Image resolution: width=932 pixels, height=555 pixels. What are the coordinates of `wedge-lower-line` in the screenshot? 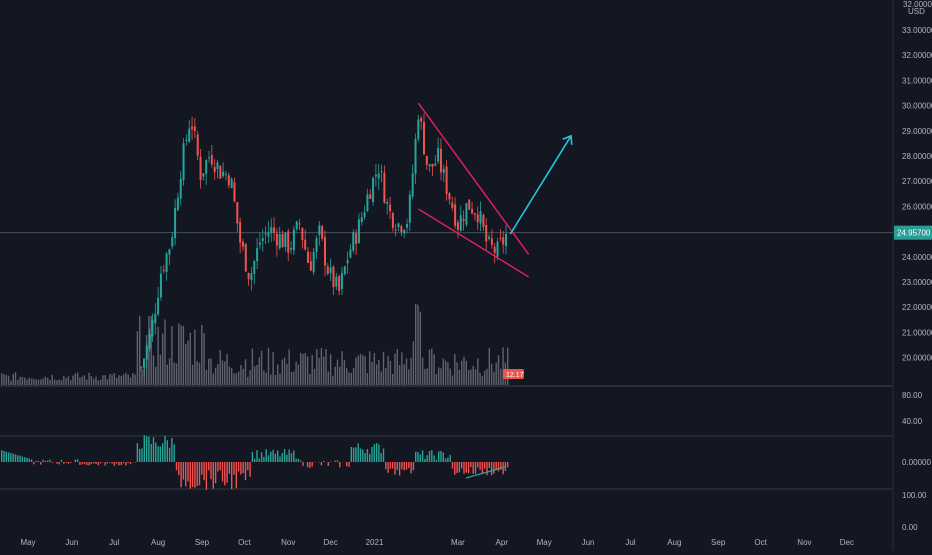 It's located at (473, 243).